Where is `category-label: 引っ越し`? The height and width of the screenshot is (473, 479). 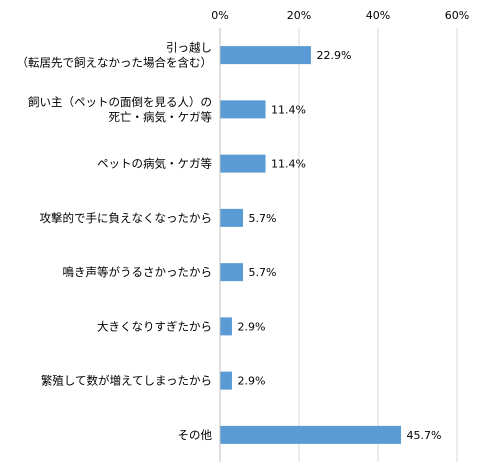
category-label: 引っ越し is located at coordinates (189, 48).